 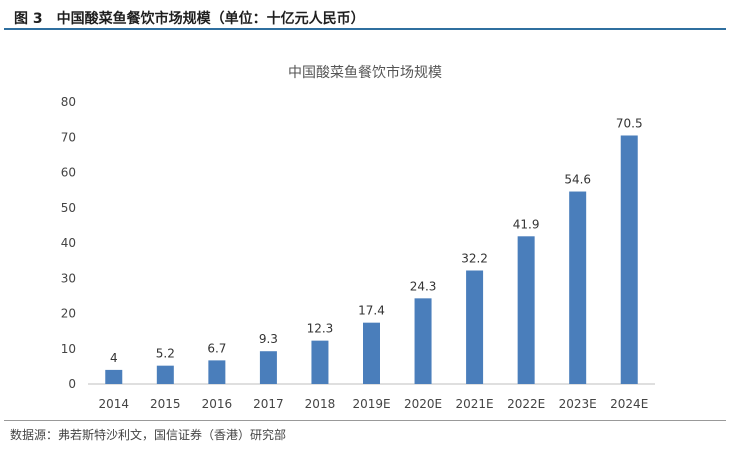 I want to click on x-tick-label: 2018, so click(x=320, y=404).